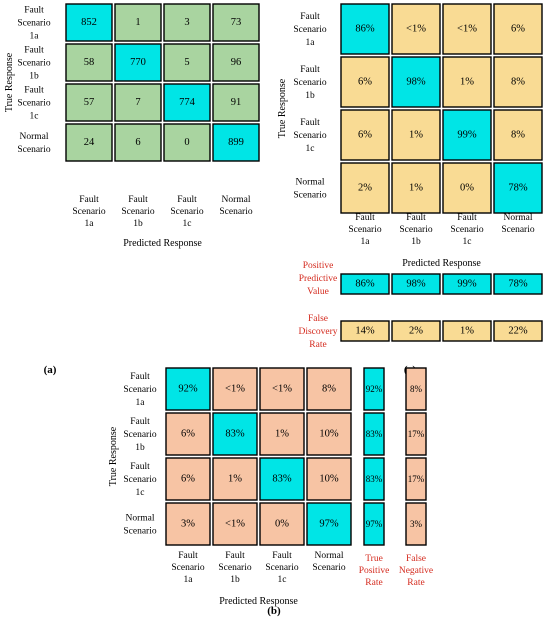 The image size is (550, 621). I want to click on cell-value: 3%, so click(188, 524).